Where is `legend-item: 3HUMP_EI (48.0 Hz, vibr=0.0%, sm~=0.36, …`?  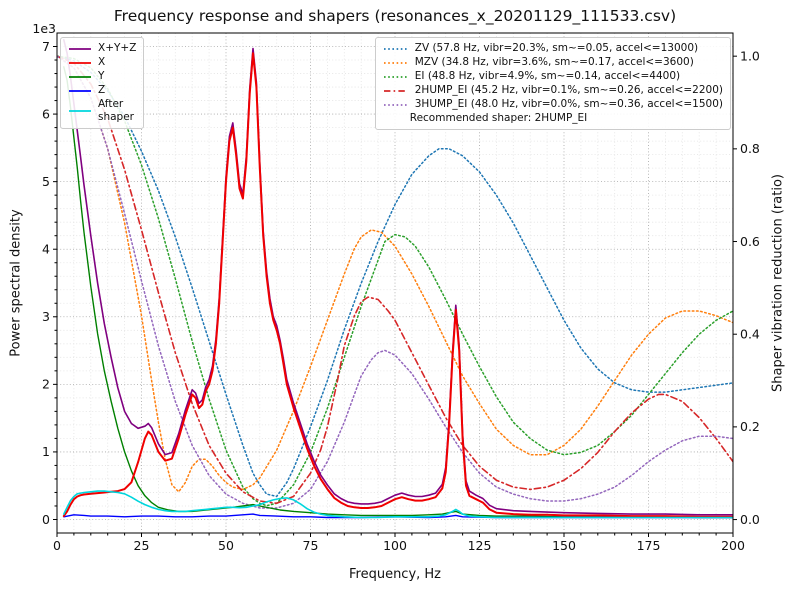 legend-item: 3HUMP_EI (48.0 Hz, vibr=0.0%, sm~=0.36, … is located at coordinates (553, 104).